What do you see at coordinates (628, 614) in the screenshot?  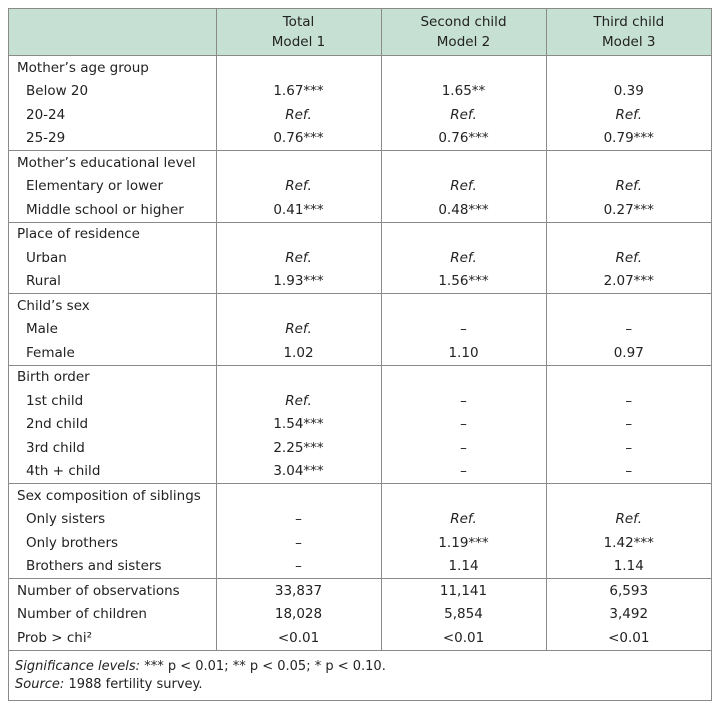 I see `value-cell: 3,492` at bounding box center [628, 614].